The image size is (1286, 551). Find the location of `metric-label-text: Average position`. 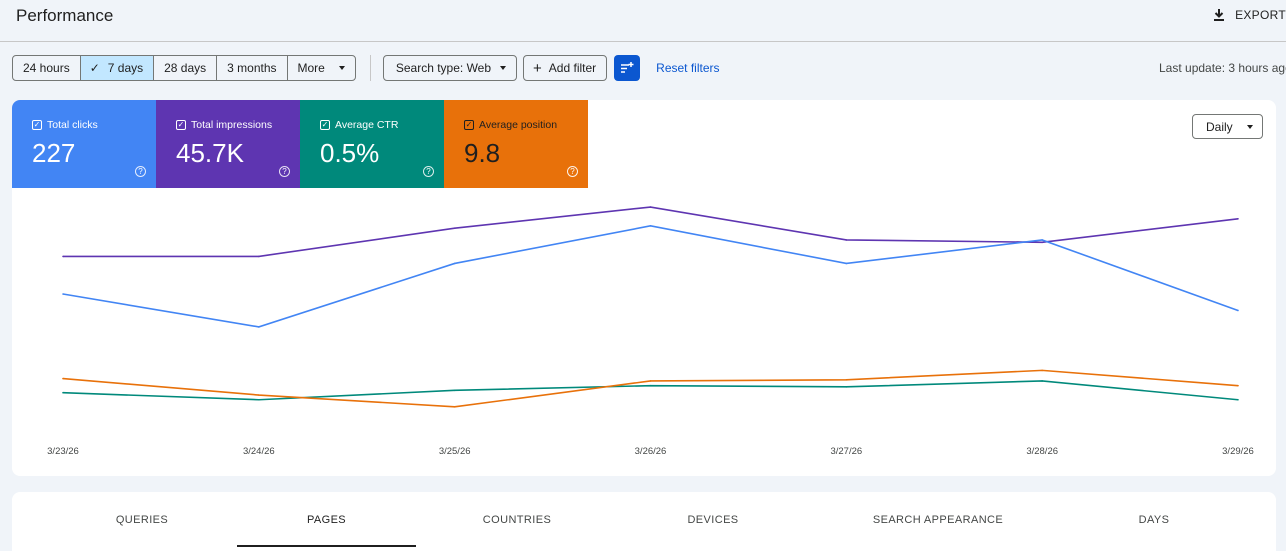

metric-label-text: Average position is located at coordinates (518, 125).